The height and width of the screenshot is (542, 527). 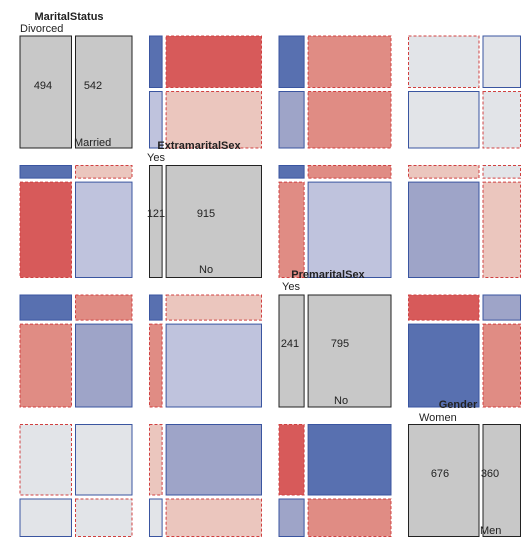 I want to click on diagonal-bar-gender-women, so click(x=444, y=480).